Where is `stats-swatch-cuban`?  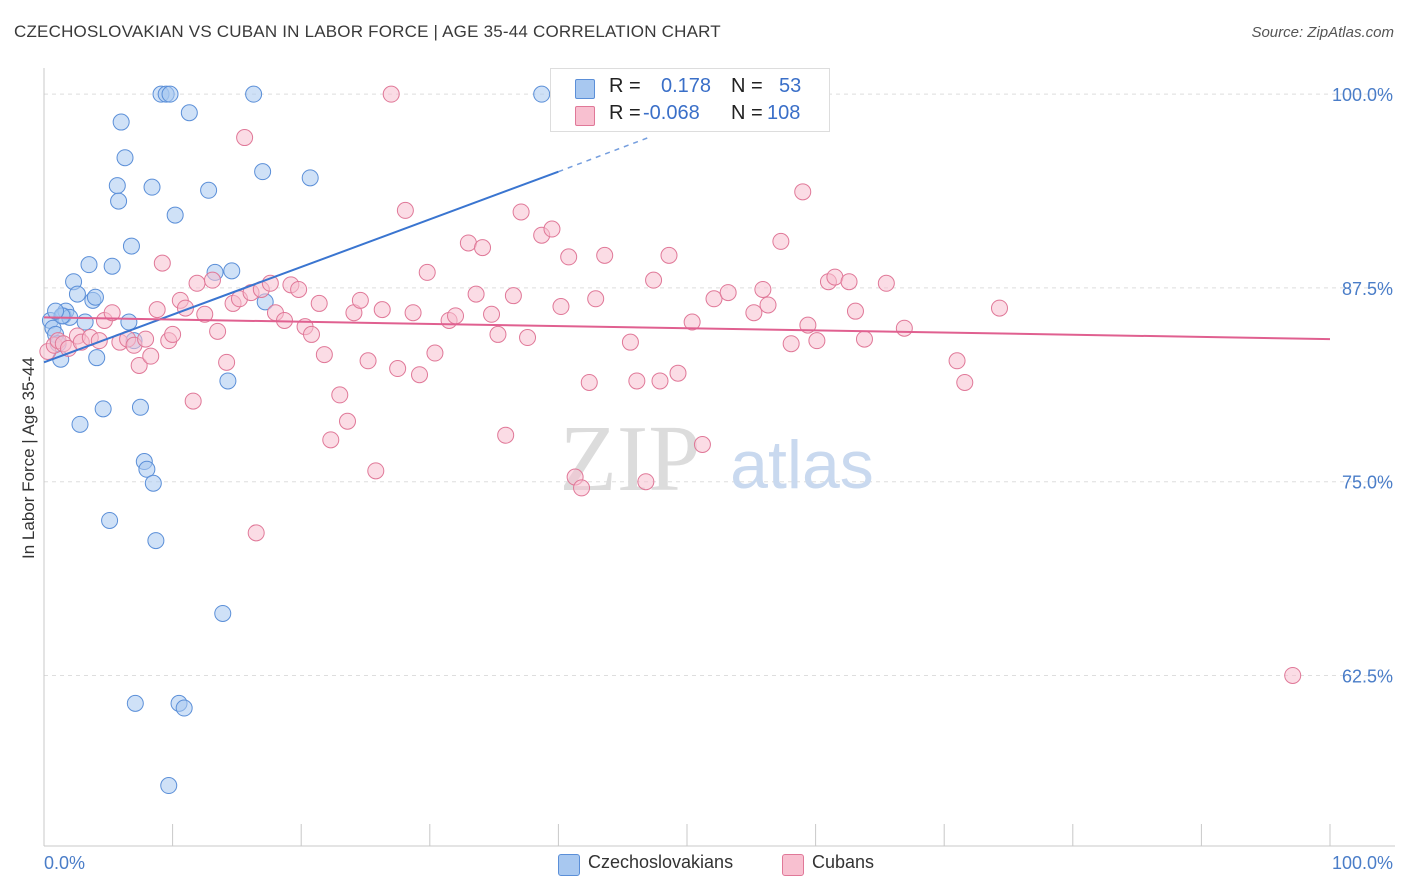
stats-swatch-cuban is located at coordinates (585, 116).